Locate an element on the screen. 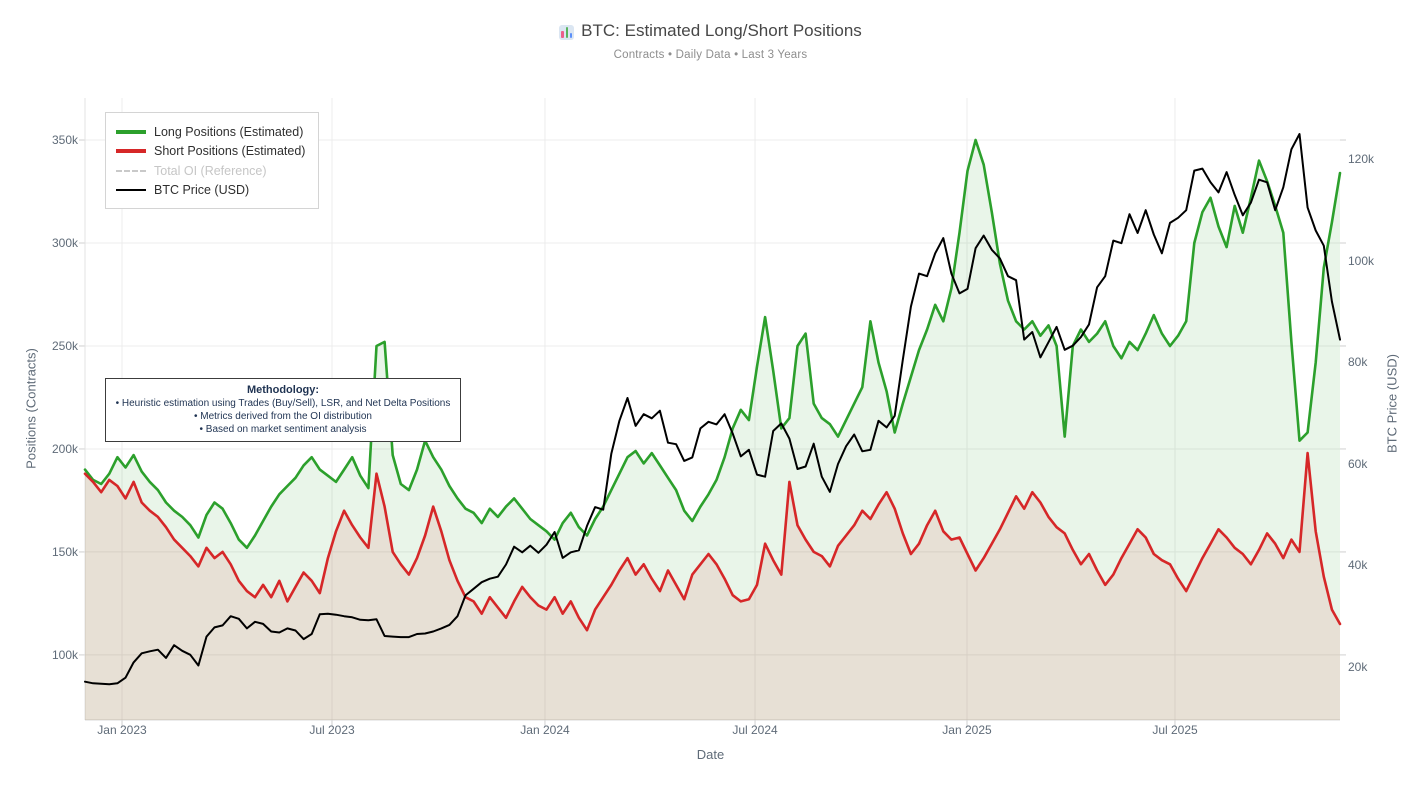  y-right-tick: 100k is located at coordinates (1361, 261).